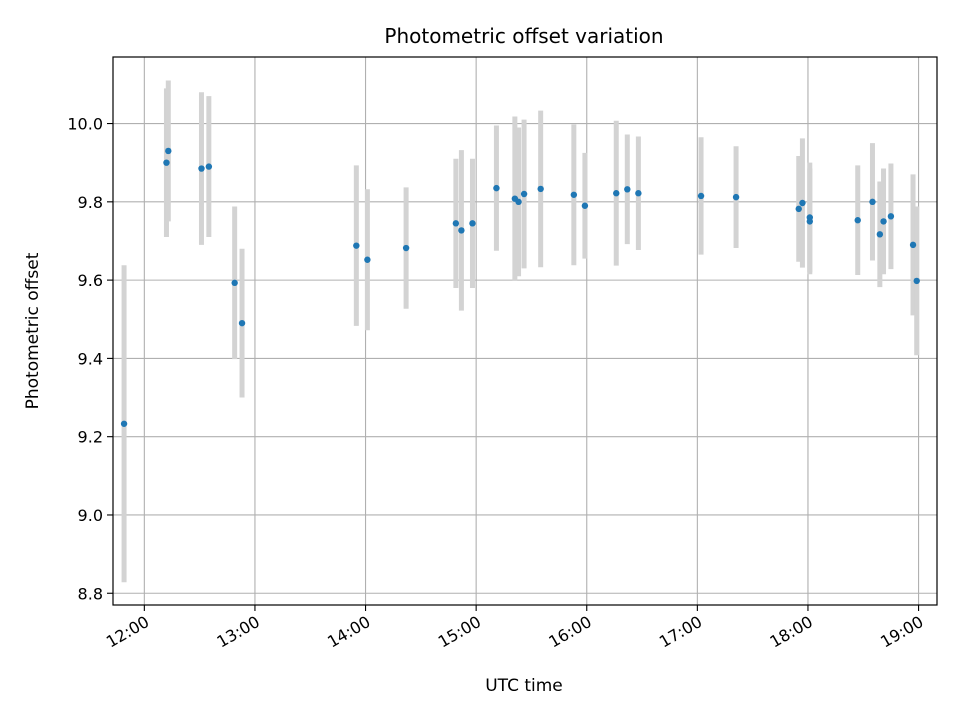 Image resolution: width=960 pixels, height=720 pixels. Describe the element at coordinates (90, 593) in the screenshot. I see `y-tick-label: 8.8` at that location.